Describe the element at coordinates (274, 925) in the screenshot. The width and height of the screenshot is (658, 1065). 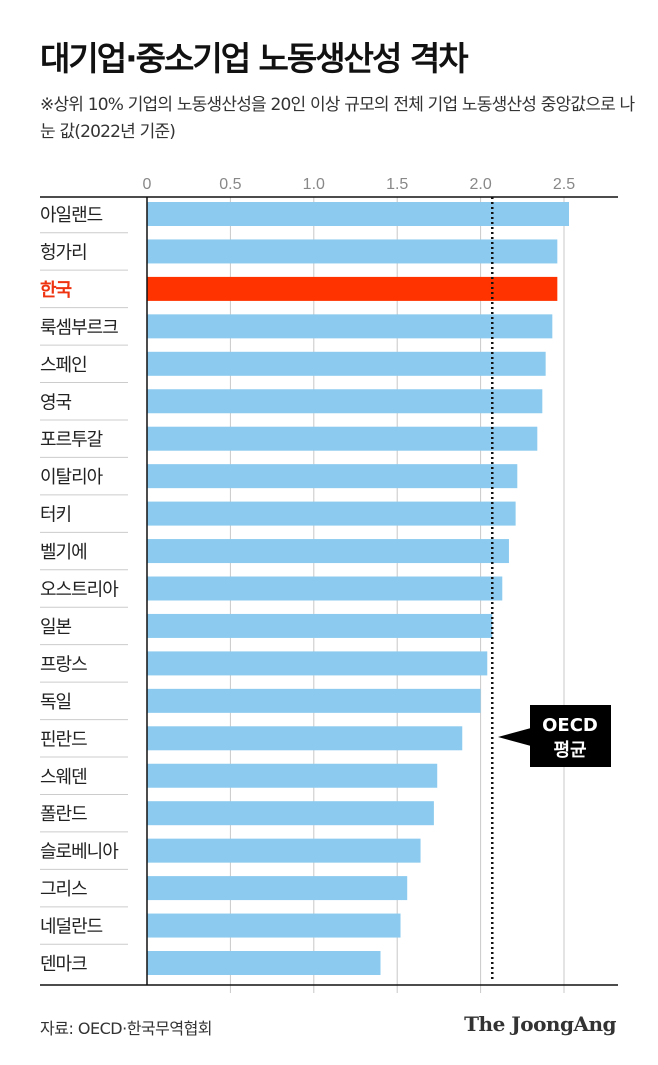
I see `bar-네덜란드` at that location.